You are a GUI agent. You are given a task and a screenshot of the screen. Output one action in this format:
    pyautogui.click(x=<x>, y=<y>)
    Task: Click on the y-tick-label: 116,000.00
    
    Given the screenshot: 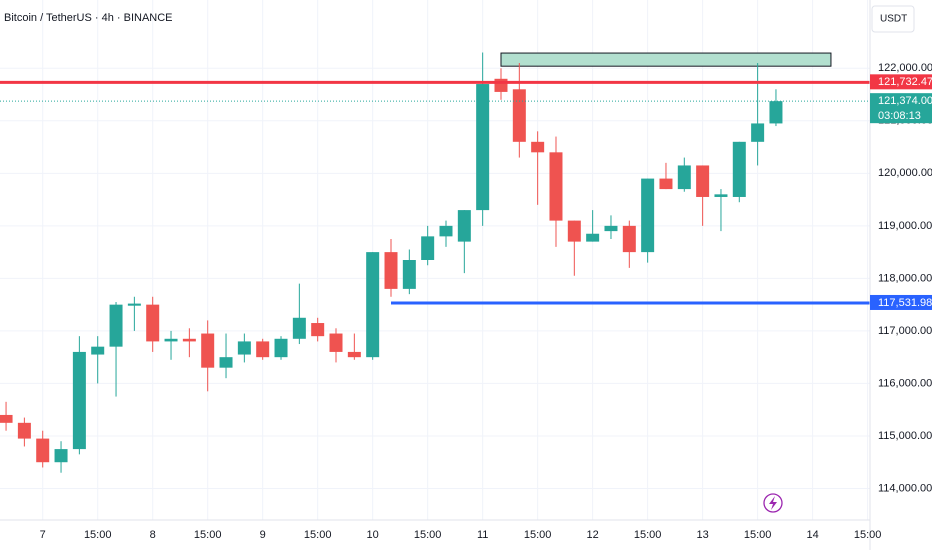 What is the action you would take?
    pyautogui.click(x=905, y=383)
    